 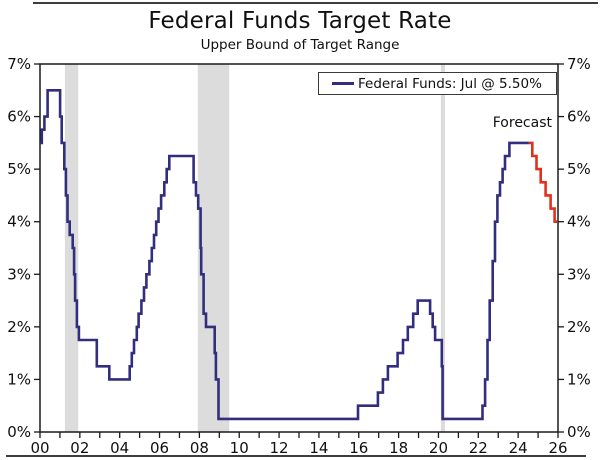 I want to click on chart-subtitle: Upper Bound of Target Range, so click(x=300, y=45).